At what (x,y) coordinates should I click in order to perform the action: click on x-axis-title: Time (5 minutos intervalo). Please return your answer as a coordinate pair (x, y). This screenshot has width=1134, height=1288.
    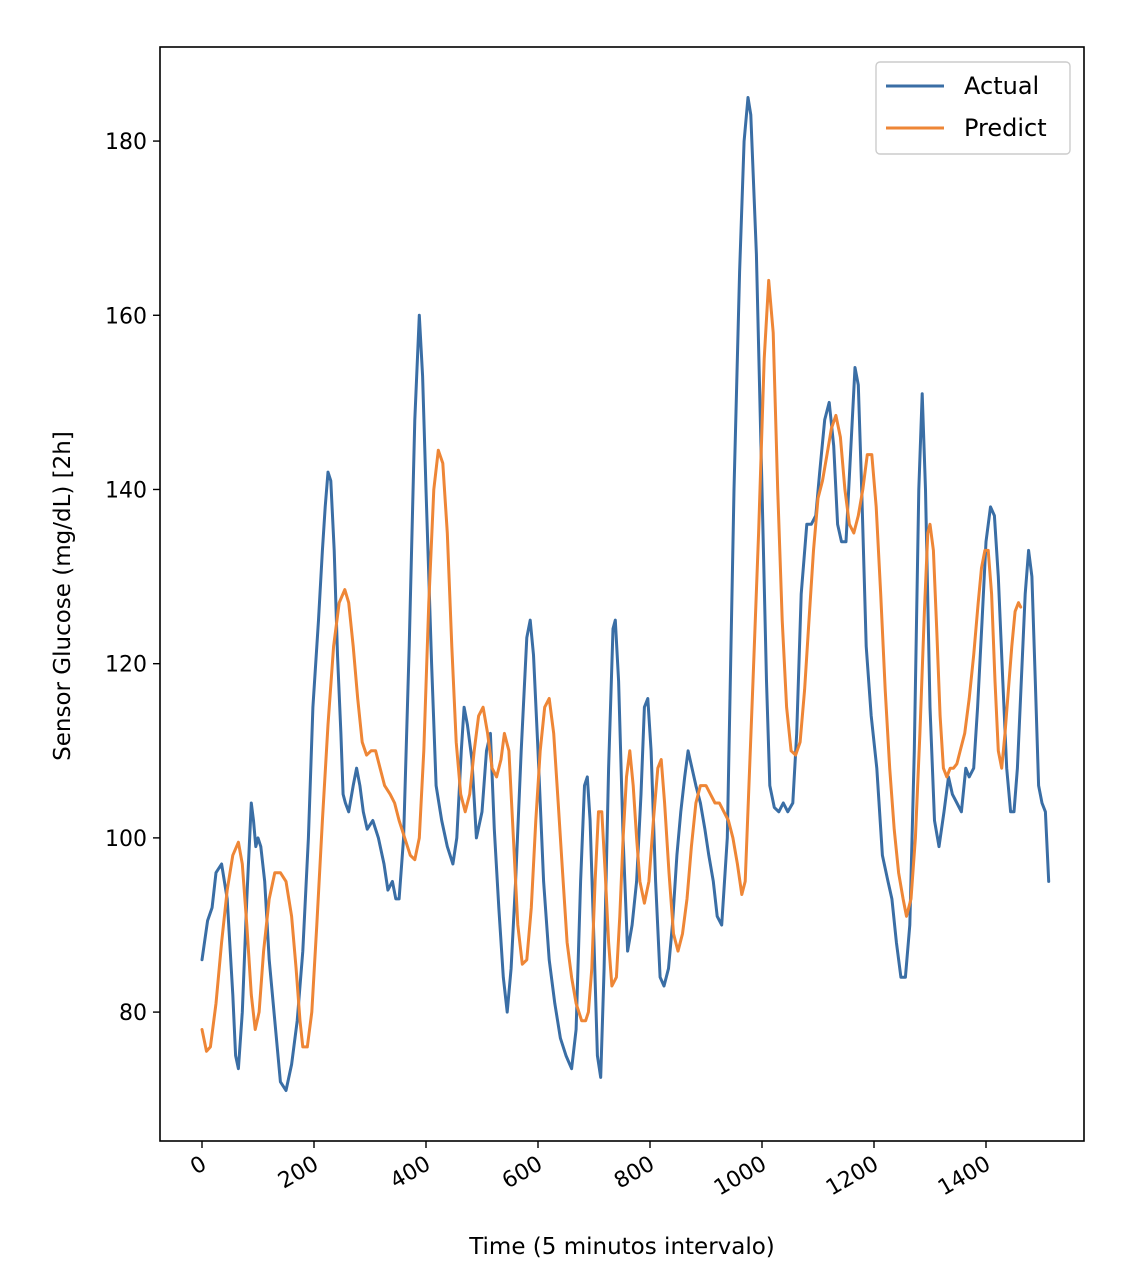
    Looking at the image, I should click on (621, 1247).